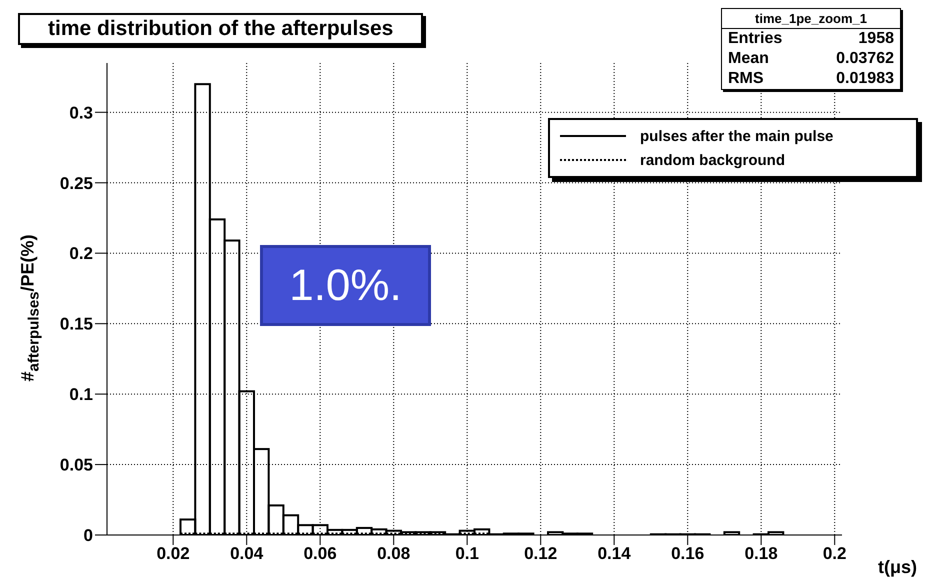  Describe the element at coordinates (345, 285) in the screenshot. I see `annotation: 1.0%.` at that location.